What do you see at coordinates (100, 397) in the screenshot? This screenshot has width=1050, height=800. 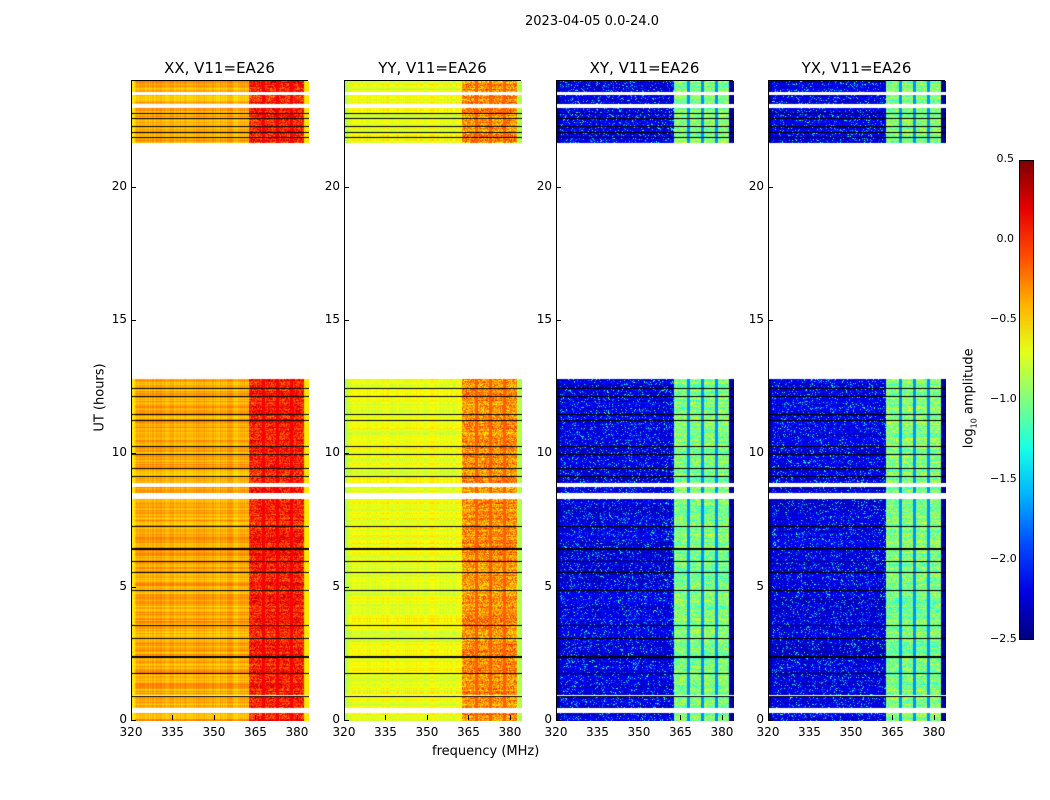 I see `y-axis-label: UT (hours)` at bounding box center [100, 397].